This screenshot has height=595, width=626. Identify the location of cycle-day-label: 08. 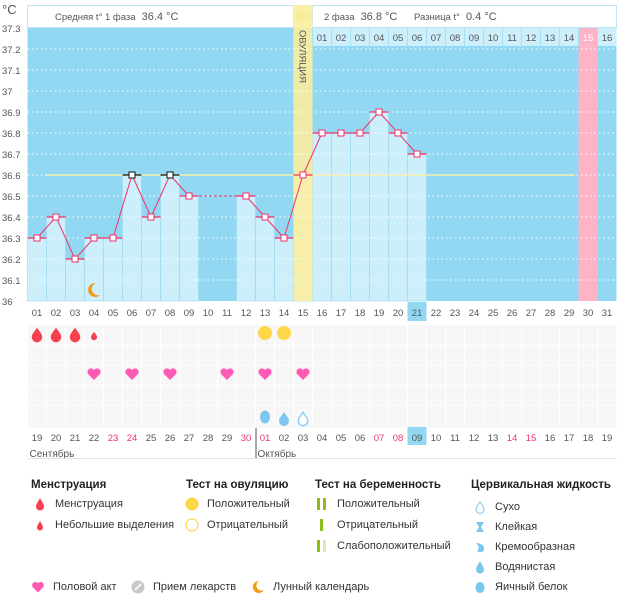
(170, 313).